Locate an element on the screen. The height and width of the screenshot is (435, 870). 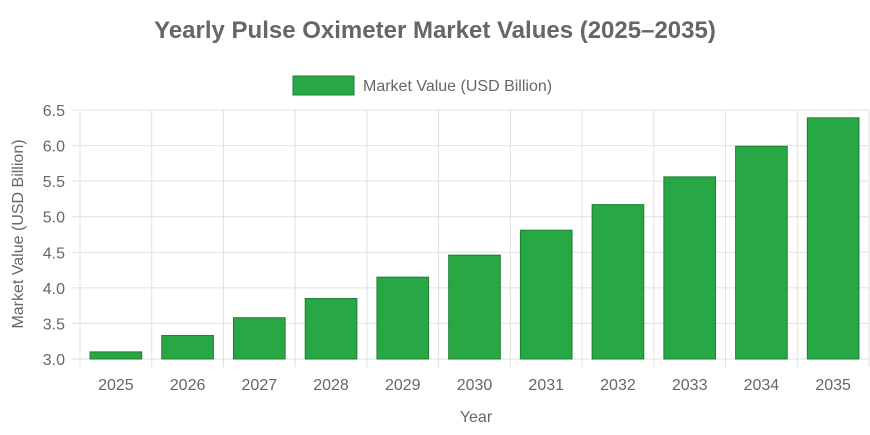
y-tick-label: 4.5 is located at coordinates (54, 253).